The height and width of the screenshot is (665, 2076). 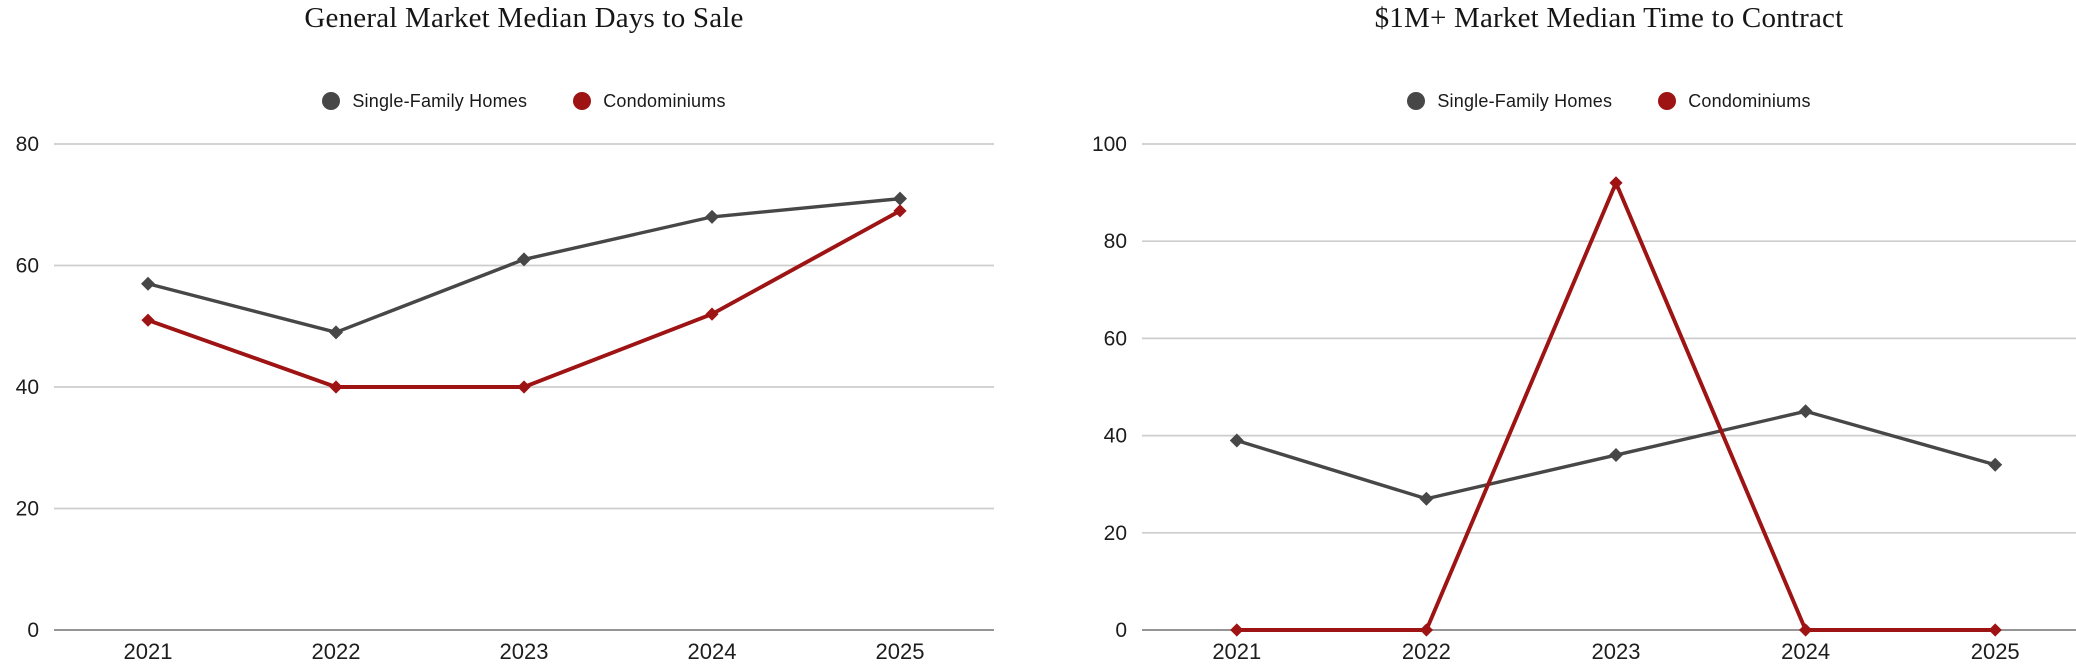 What do you see at coordinates (524, 18) in the screenshot?
I see `chart-title: General Market Median Days to Sale` at bounding box center [524, 18].